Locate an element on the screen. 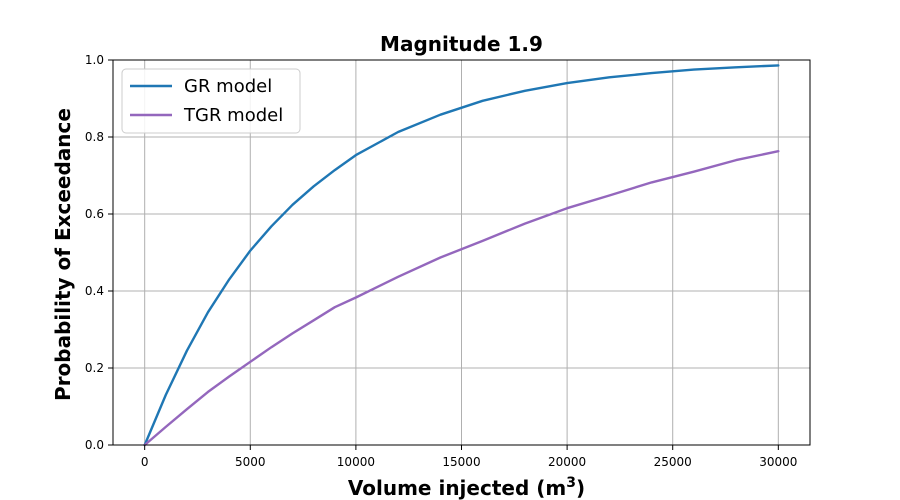 The width and height of the screenshot is (900, 500). legend-label: TGR model is located at coordinates (233, 115).